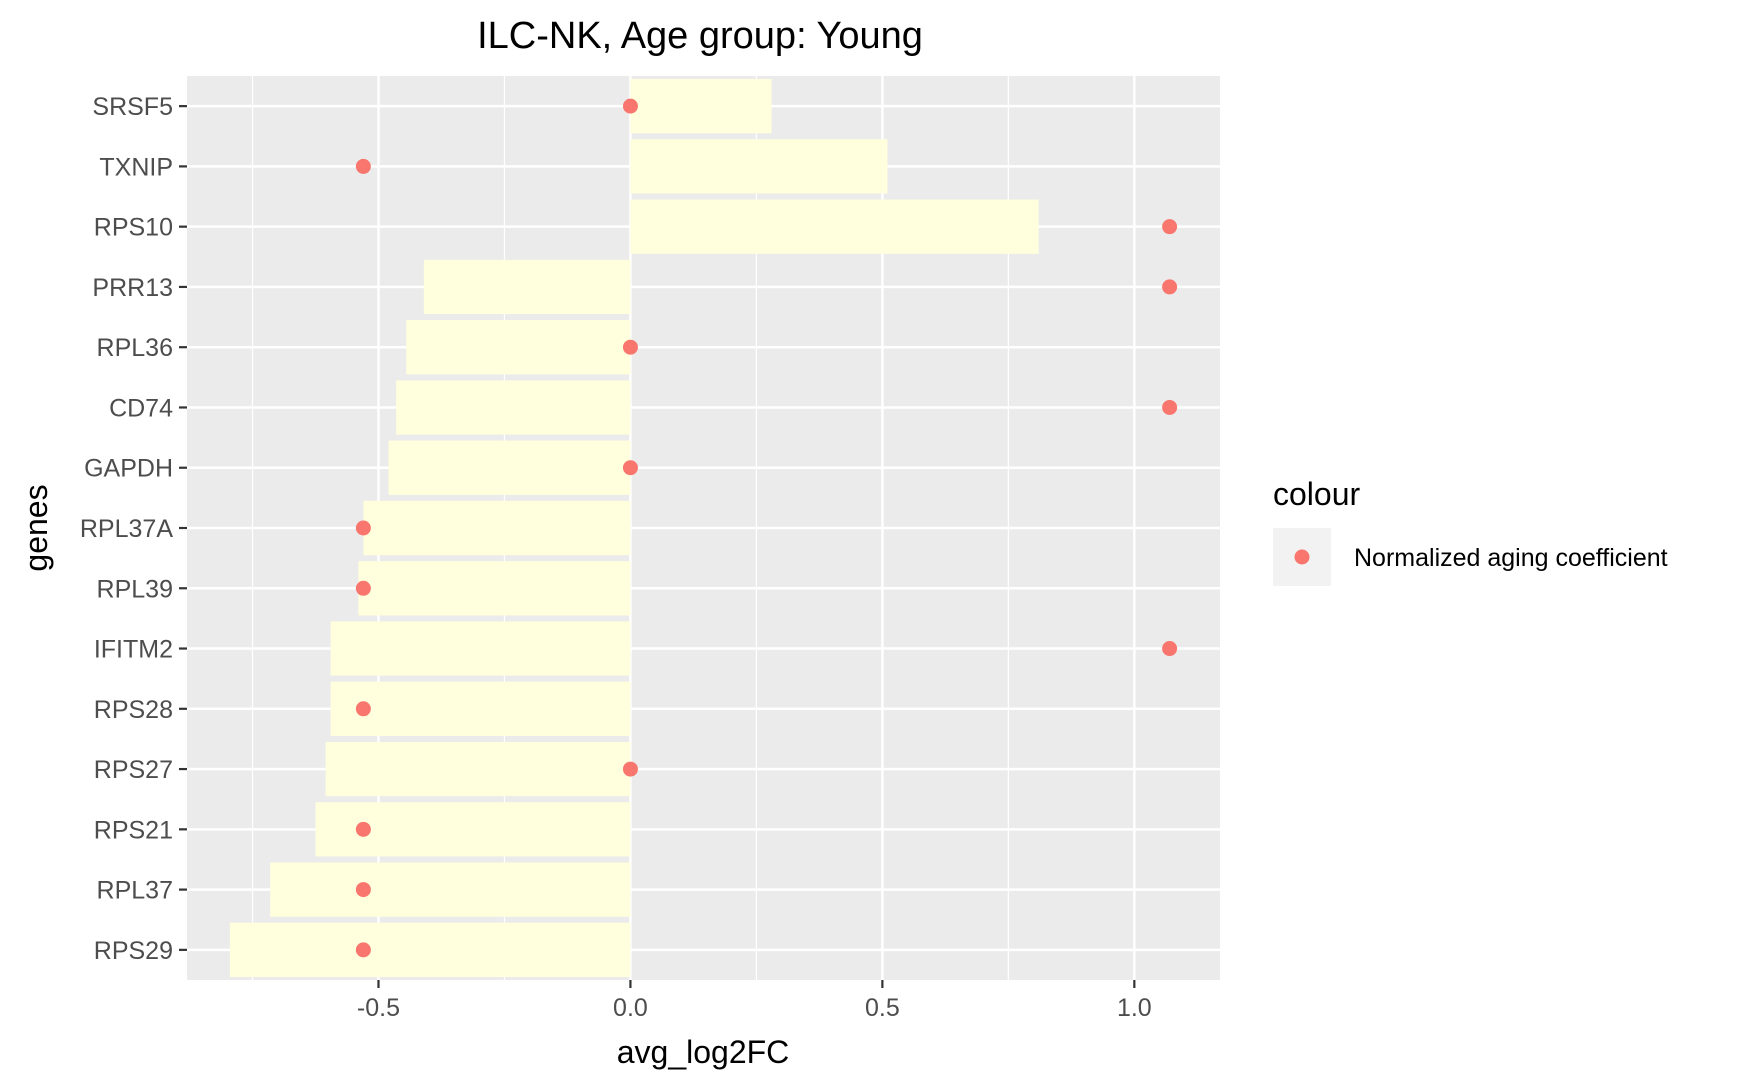 This screenshot has height=1081, width=1750. Describe the element at coordinates (36, 527) in the screenshot. I see `y-axis-title: genes` at that location.